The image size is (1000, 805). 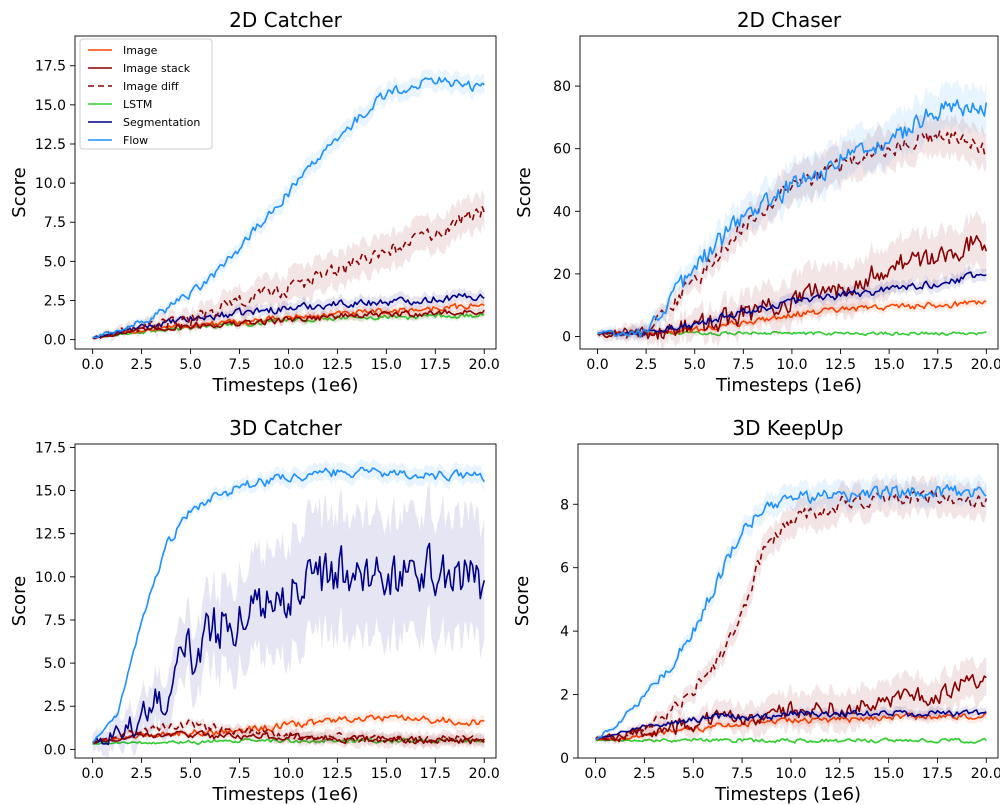 I want to click on legend-item-label: Segmentation, so click(x=161, y=122).